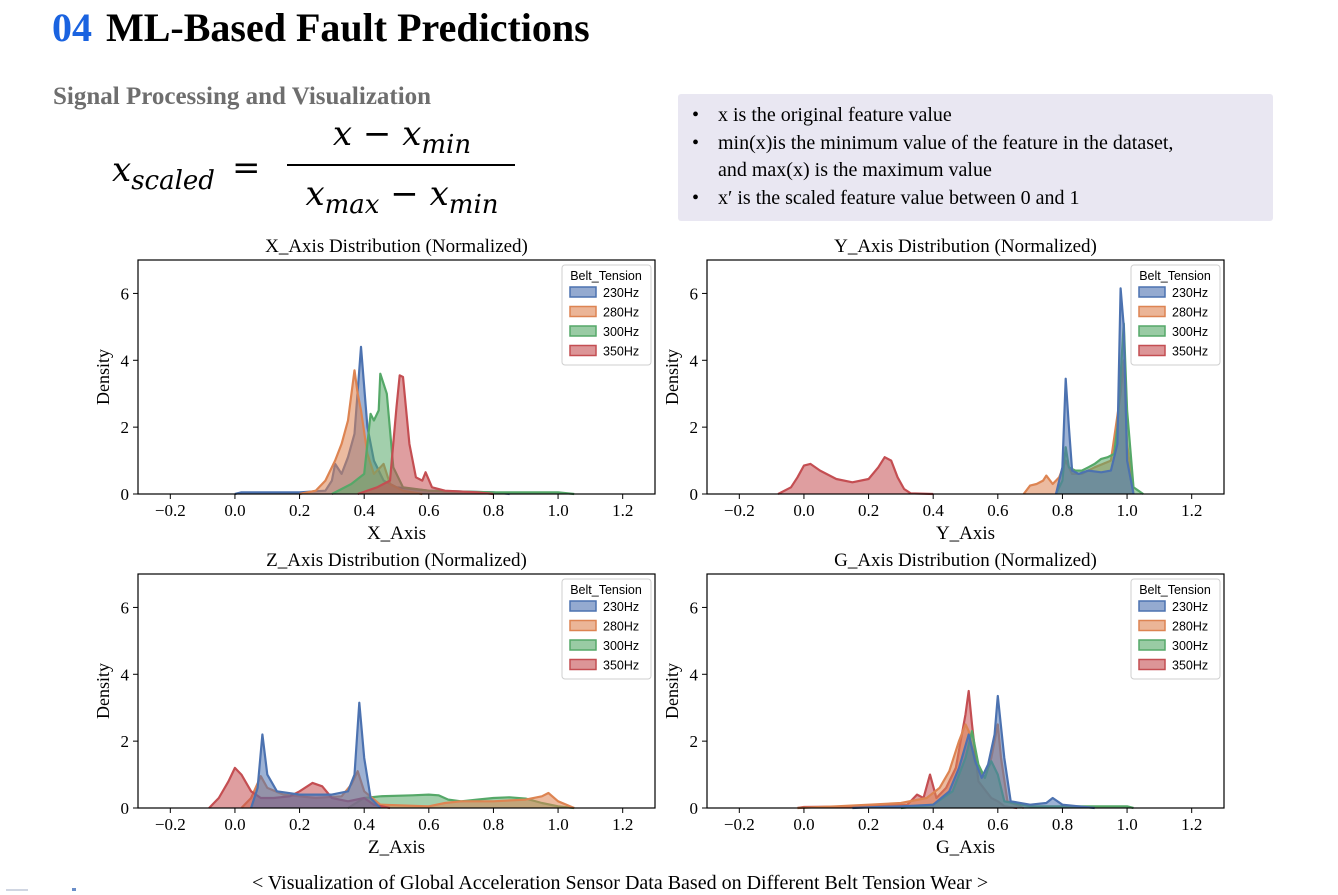 The image size is (1338, 895). Describe the element at coordinates (321, 28) in the screenshot. I see `page-title: 04 ML-Based Fault Predictions` at that location.